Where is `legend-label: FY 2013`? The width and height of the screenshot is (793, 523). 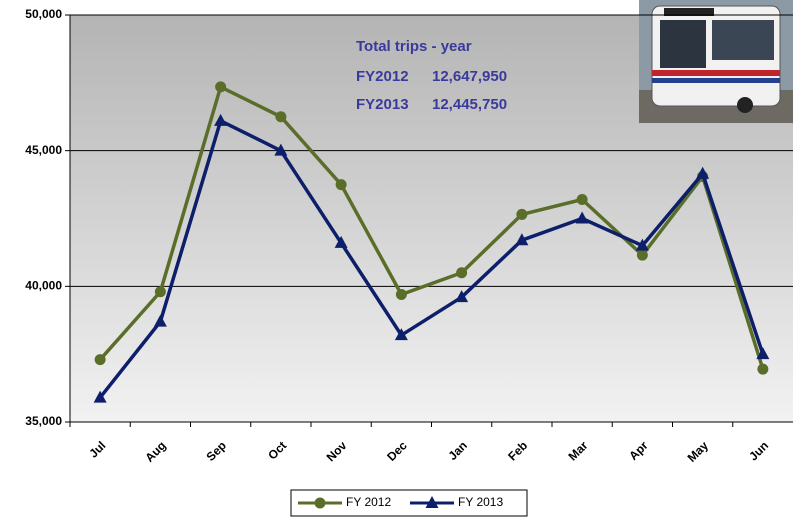
legend-label: FY 2013 is located at coordinates (480, 502).